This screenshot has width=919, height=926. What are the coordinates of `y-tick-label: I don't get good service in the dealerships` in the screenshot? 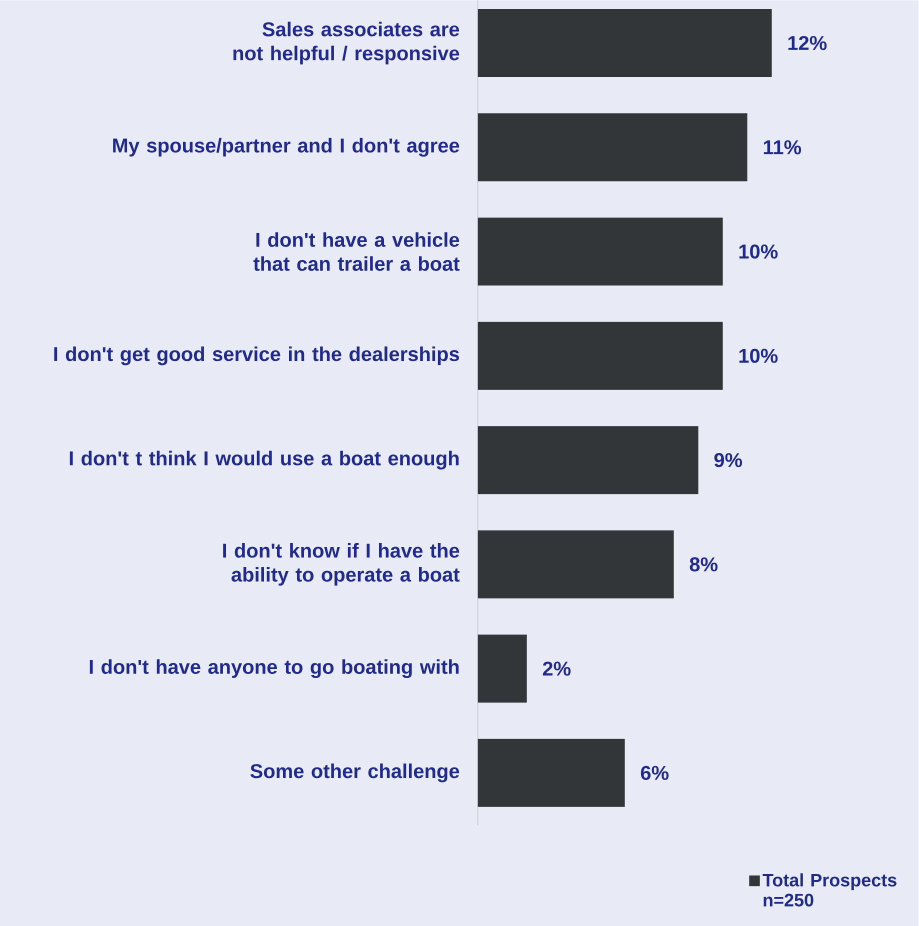 It's located at (257, 356).